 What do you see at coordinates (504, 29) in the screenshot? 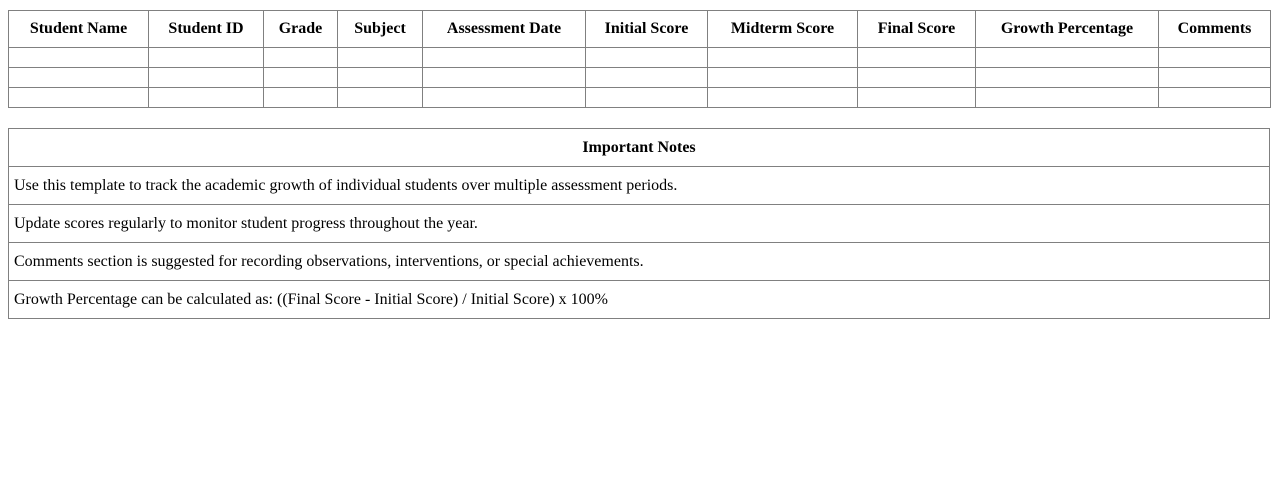
I see `column-header-assessment-date: Assessment Date` at bounding box center [504, 29].